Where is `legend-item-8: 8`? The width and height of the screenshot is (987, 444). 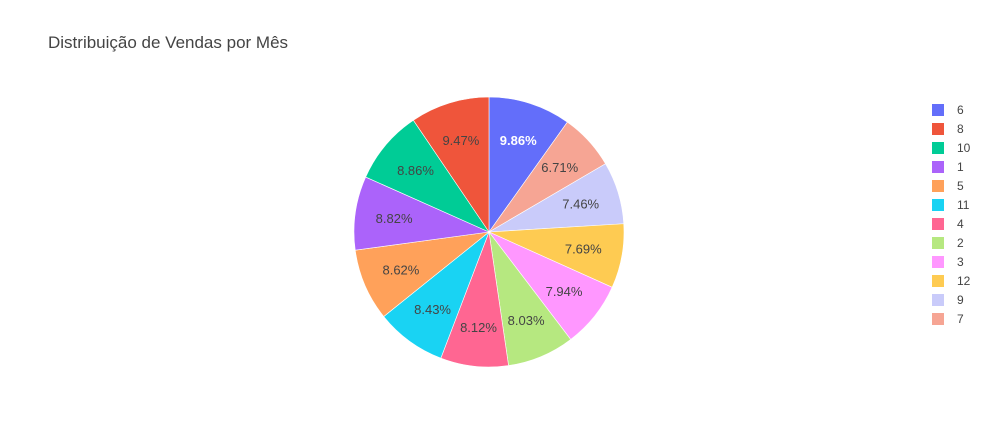 legend-item-8: 8 is located at coordinates (948, 129).